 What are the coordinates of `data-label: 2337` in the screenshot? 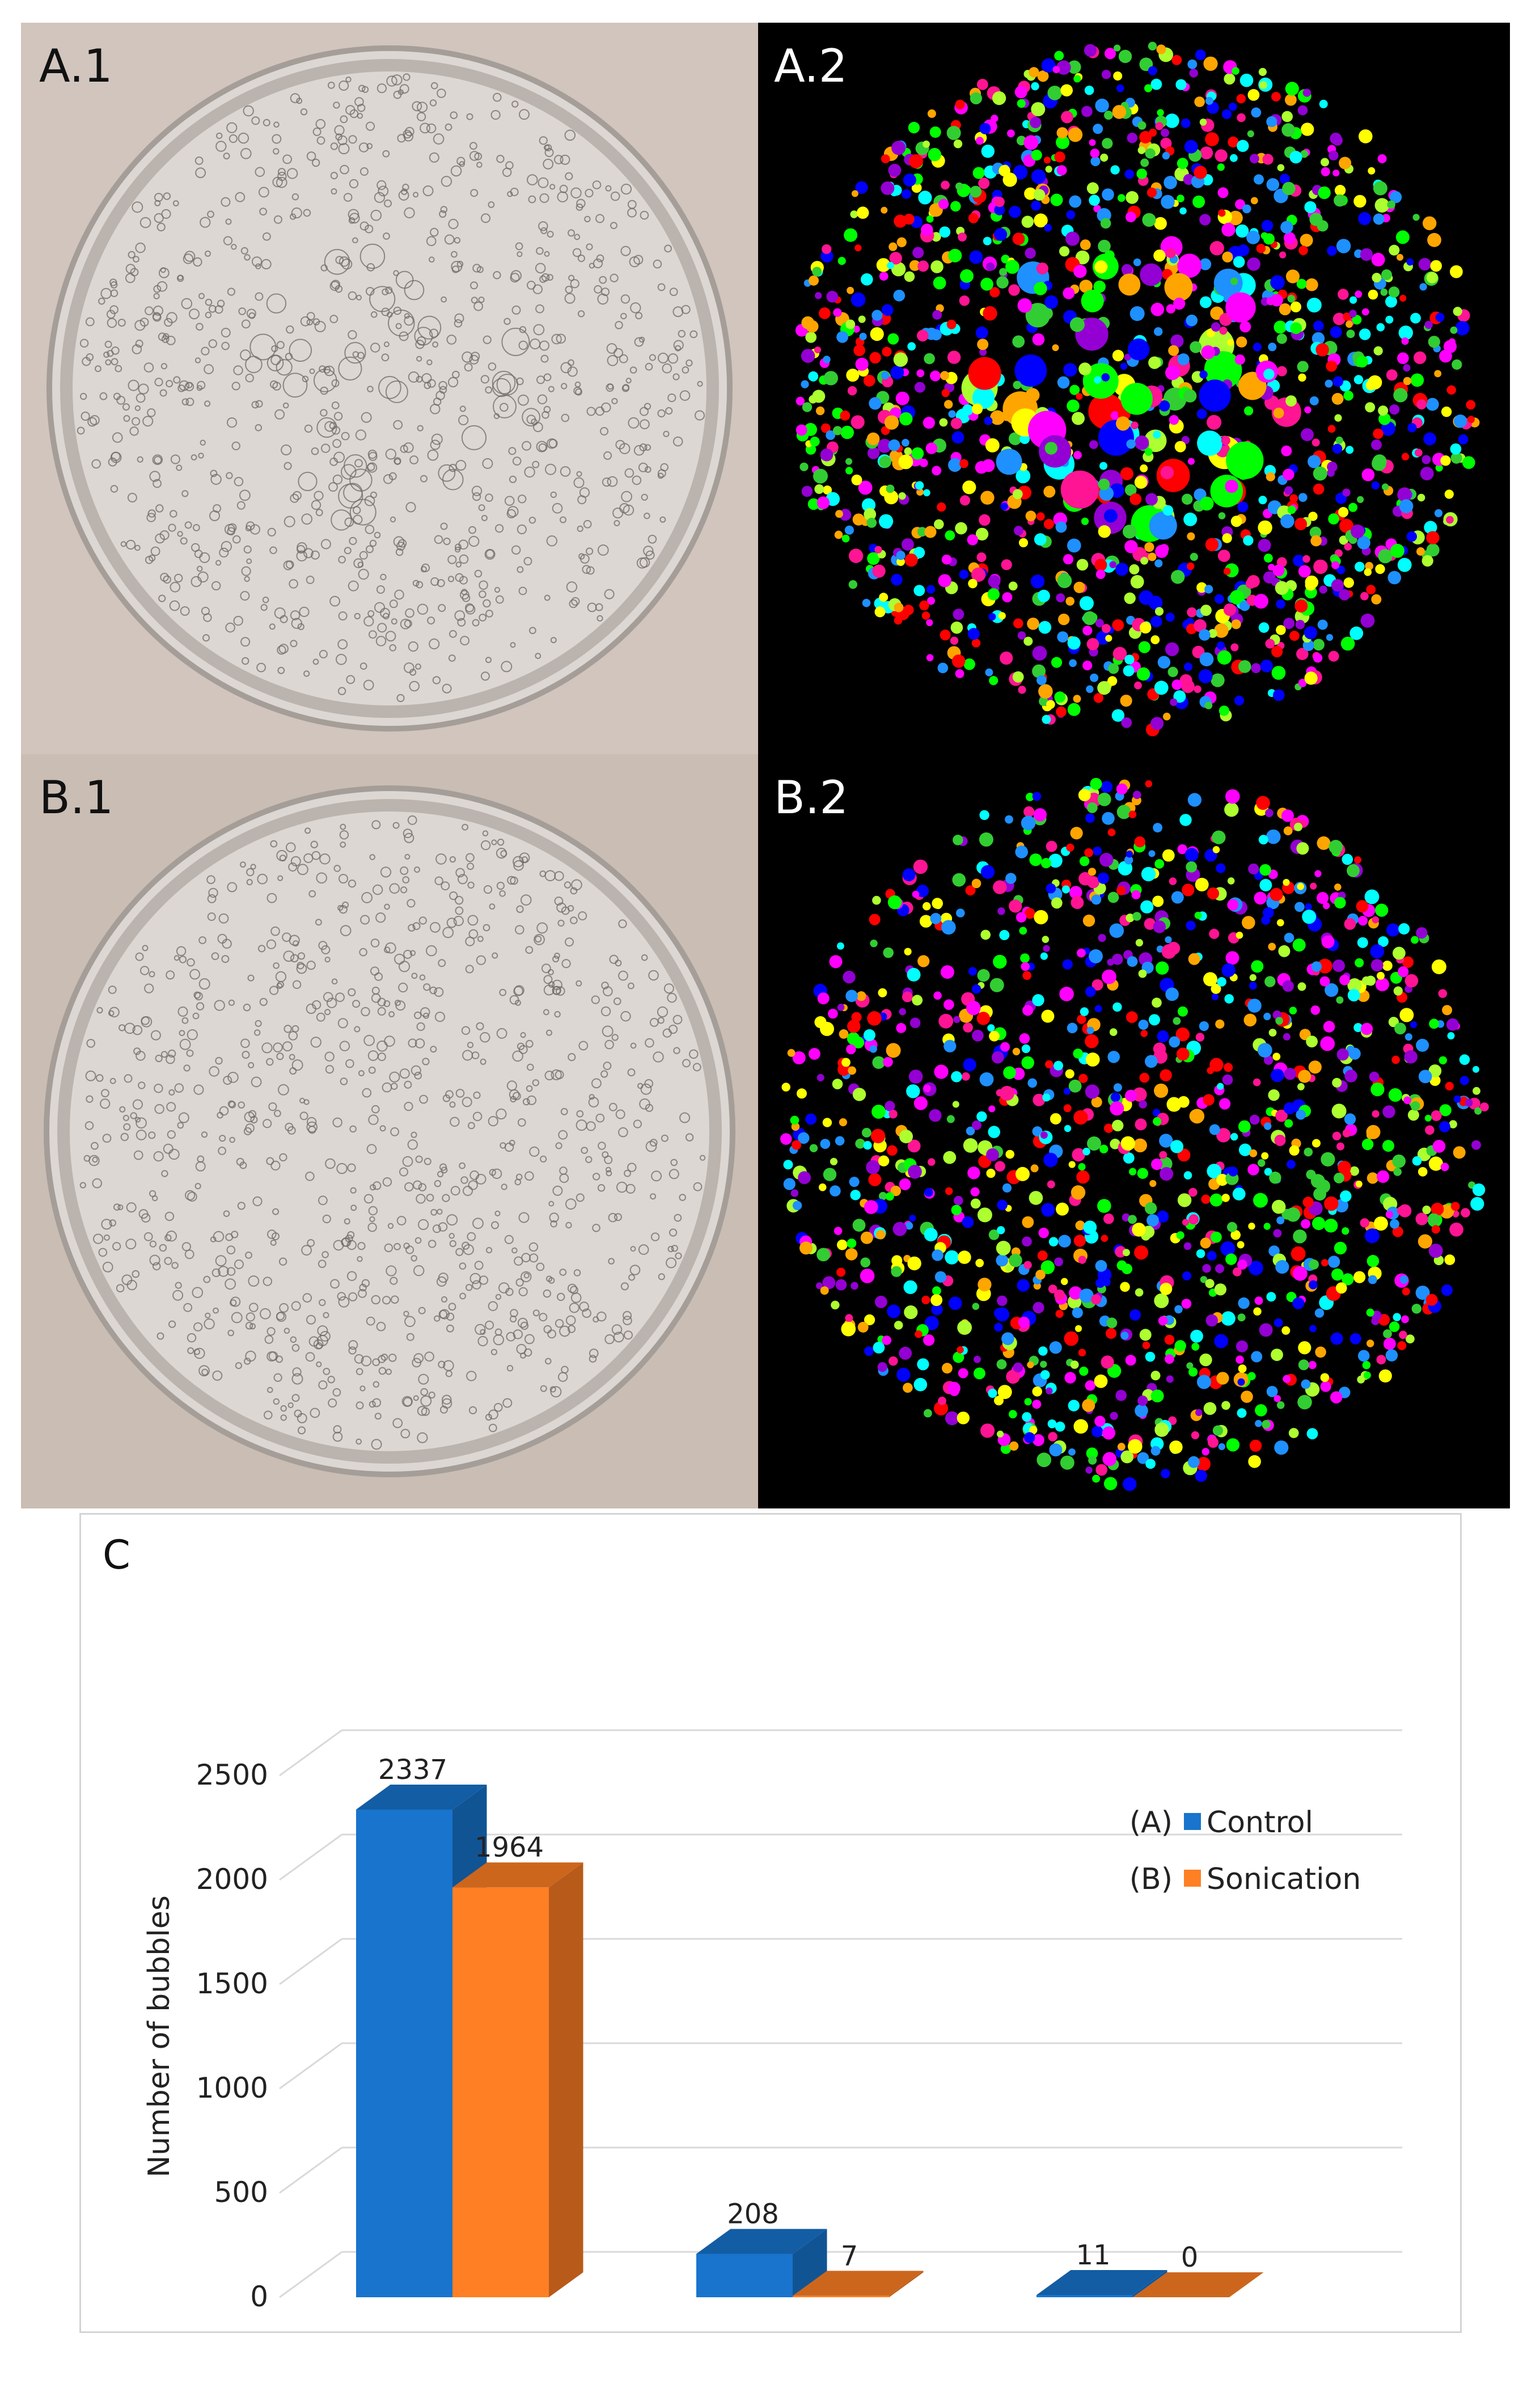 It's located at (412, 1770).